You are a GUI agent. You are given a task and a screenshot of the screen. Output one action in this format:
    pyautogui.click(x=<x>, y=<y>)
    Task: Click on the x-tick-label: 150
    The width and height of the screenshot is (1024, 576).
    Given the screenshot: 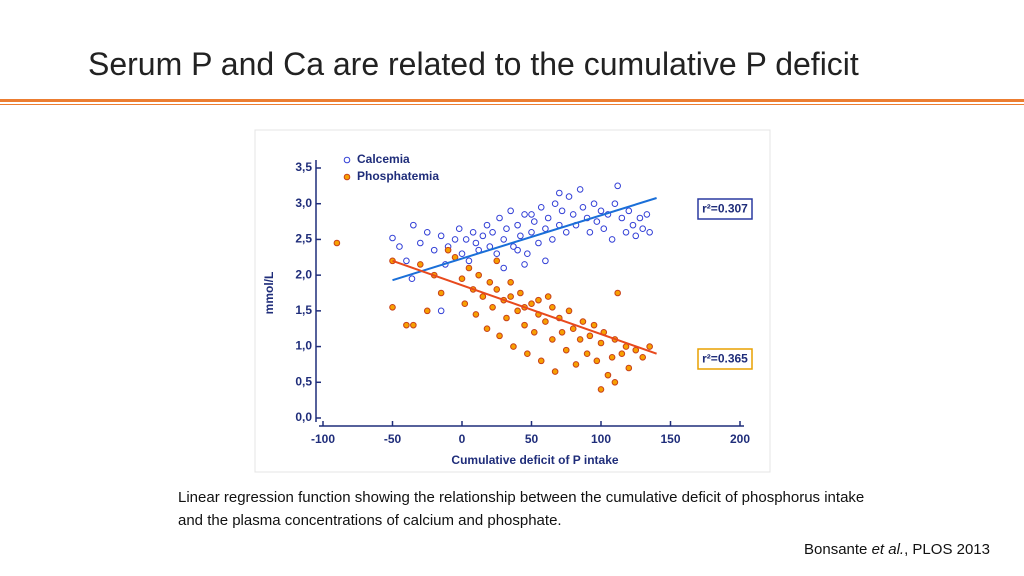 What is the action you would take?
    pyautogui.click(x=670, y=439)
    